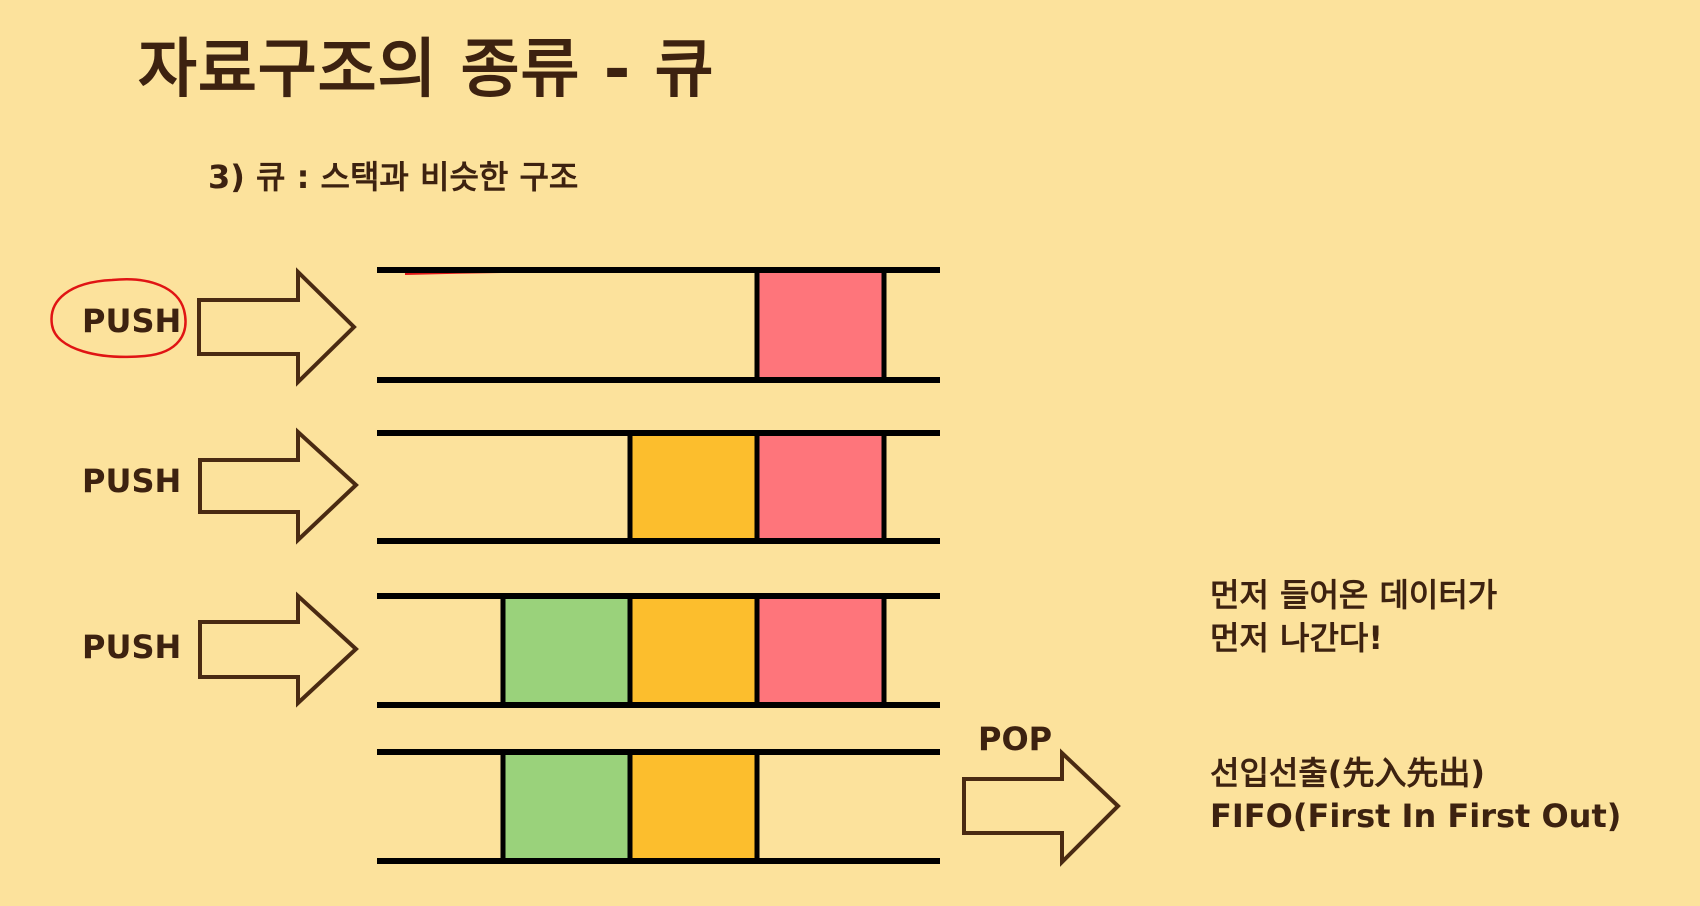 The height and width of the screenshot is (906, 1700). I want to click on push-label-3: PUSH, so click(132, 647).